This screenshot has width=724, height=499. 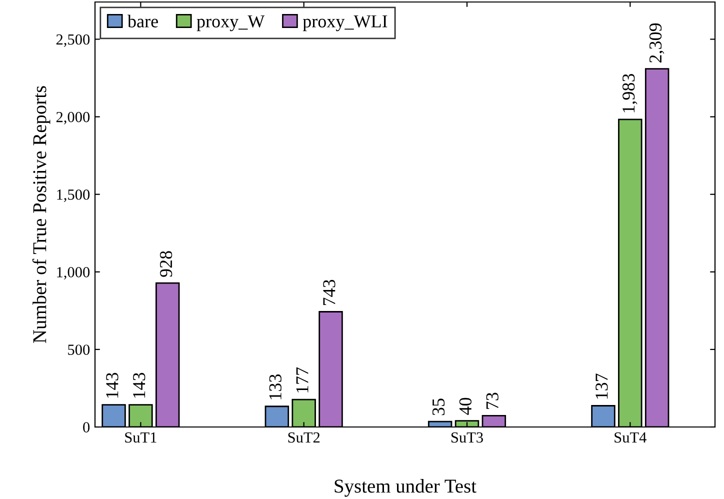 What do you see at coordinates (438, 407) in the screenshot?
I see `data-label: 35` at bounding box center [438, 407].